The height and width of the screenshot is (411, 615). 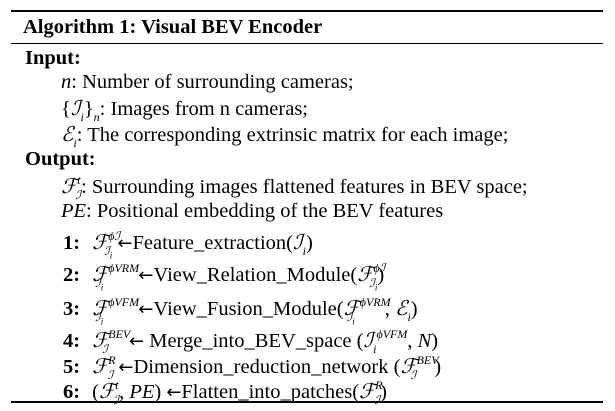 I want to click on step-function: Flatten_into_patches, so click(x=267, y=392).